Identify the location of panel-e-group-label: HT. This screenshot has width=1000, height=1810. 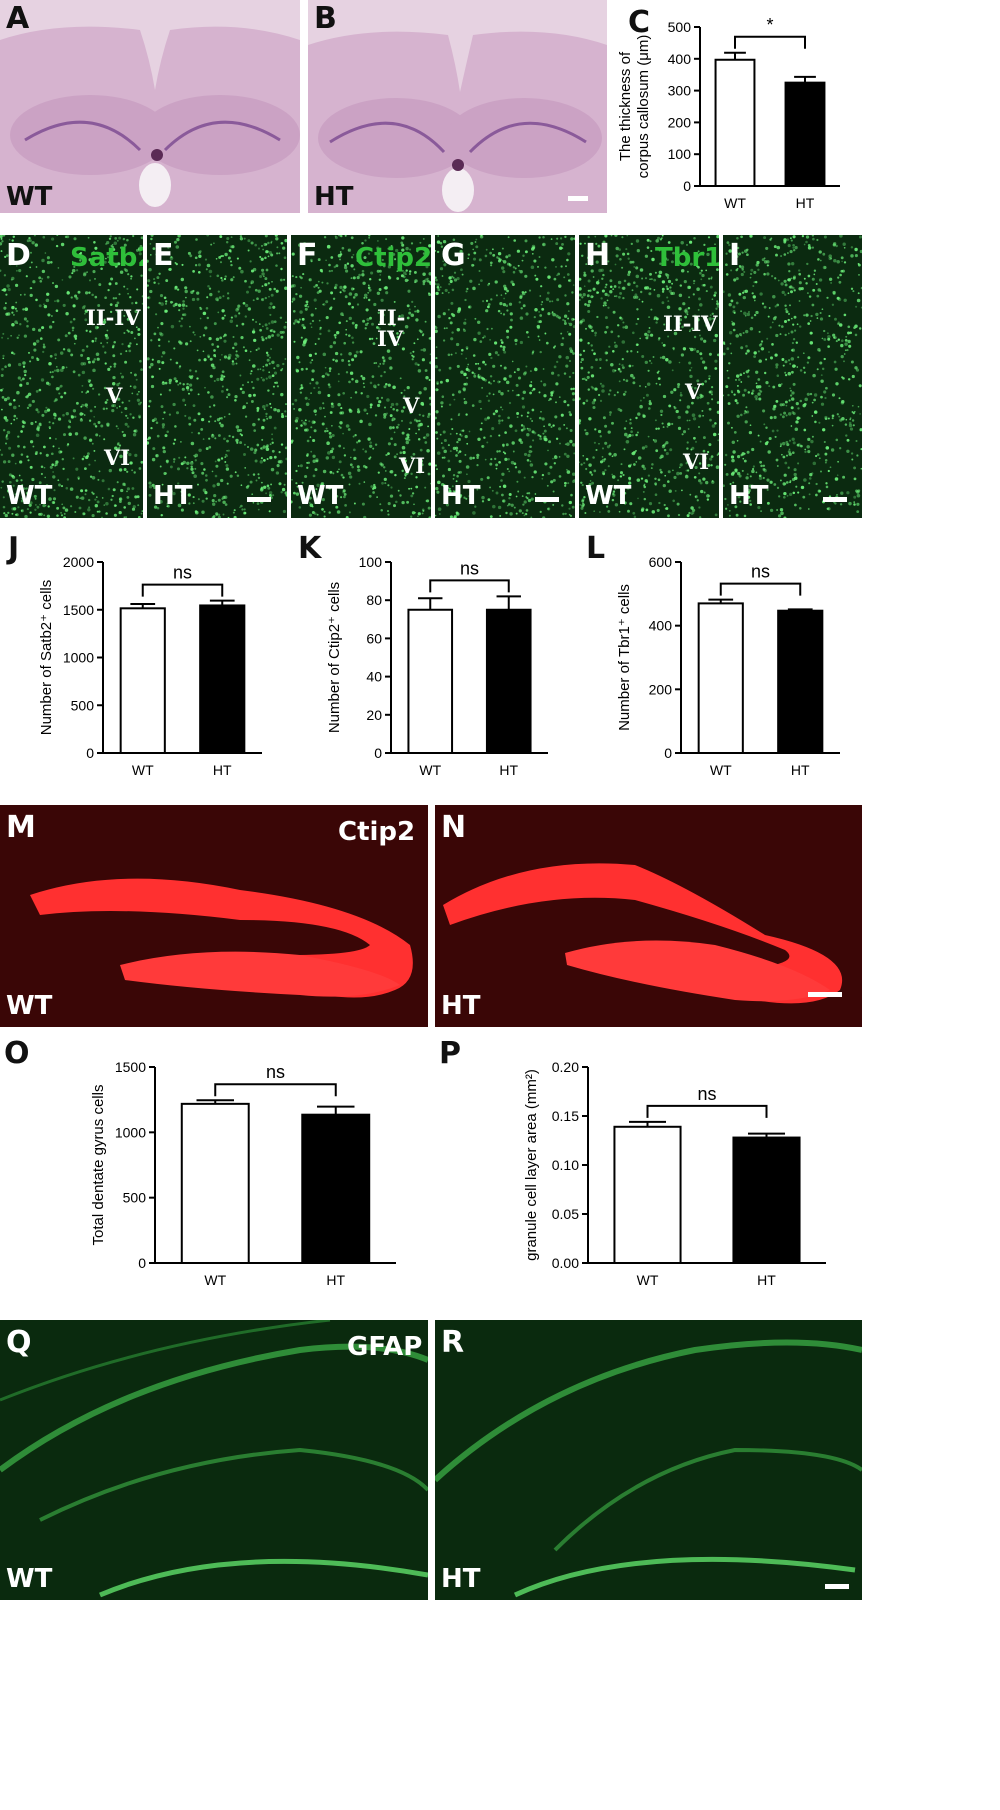
(173, 496).